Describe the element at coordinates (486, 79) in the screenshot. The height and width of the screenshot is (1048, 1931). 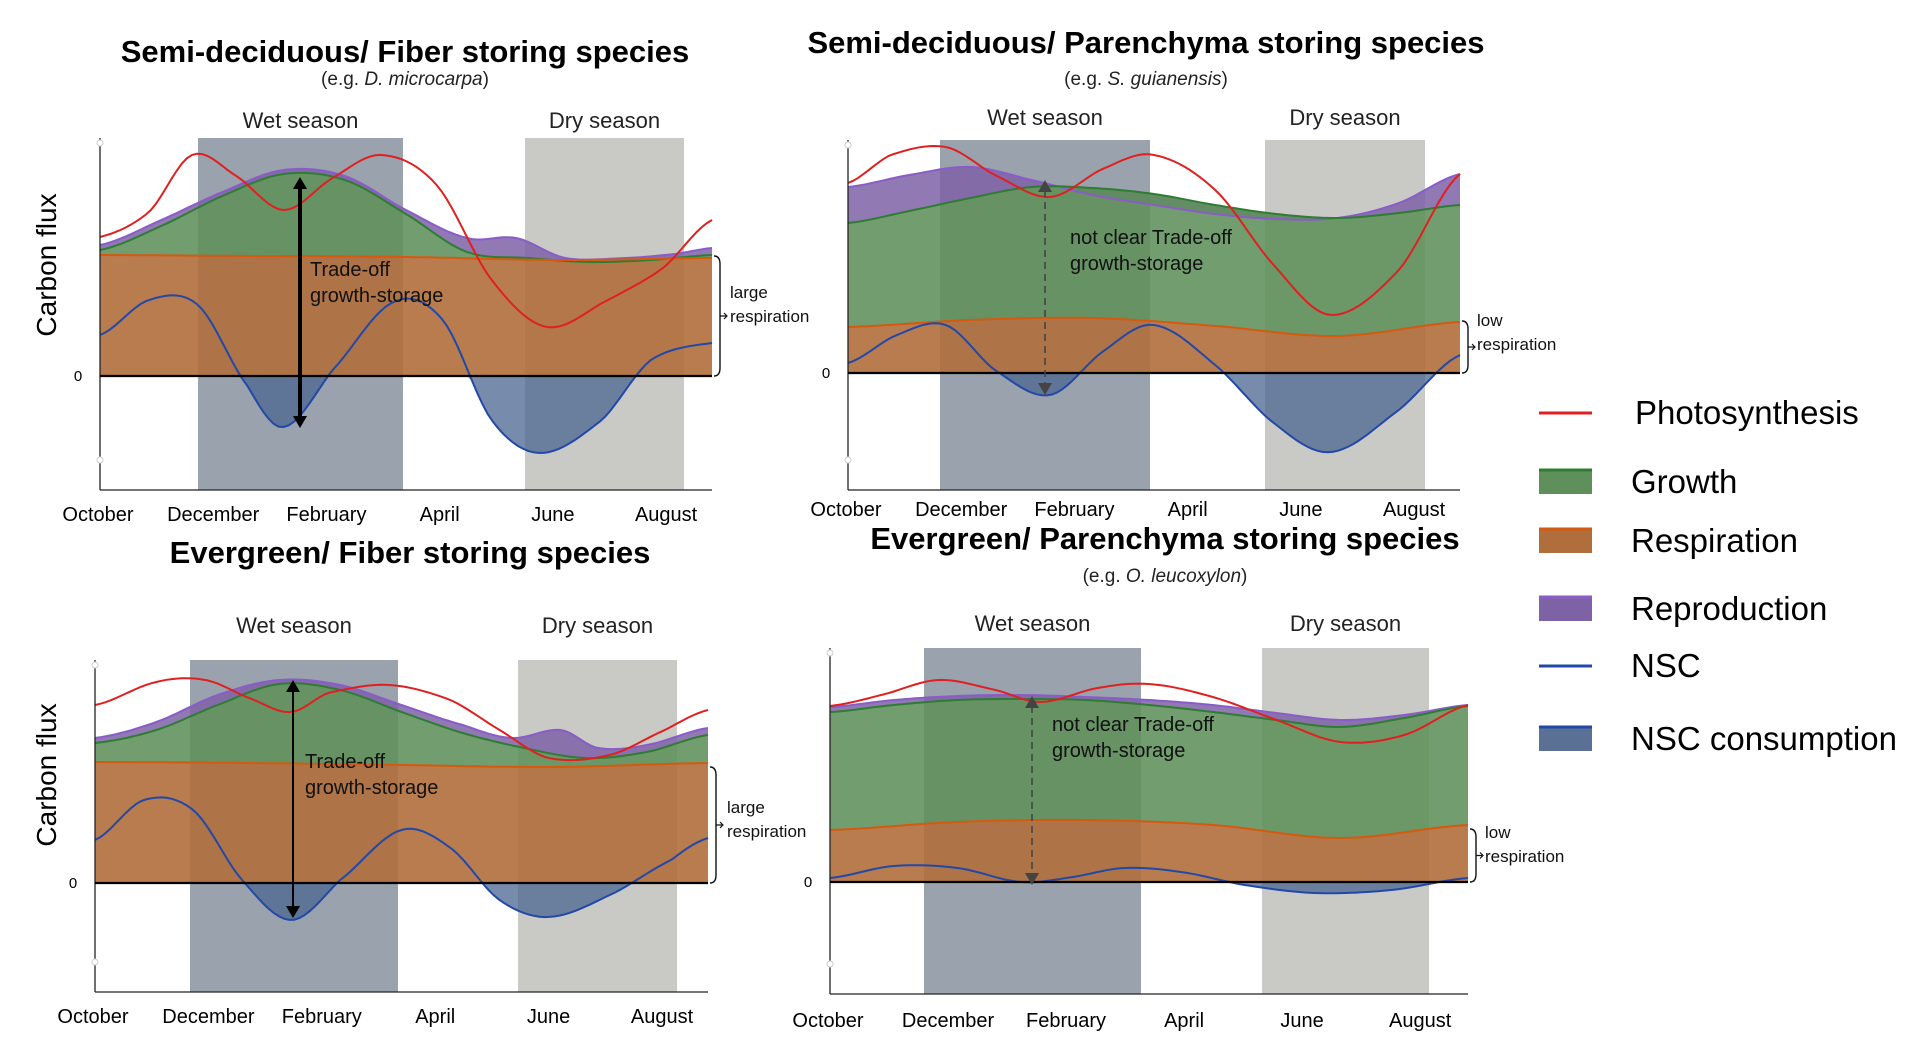
I see `subtitle-suffix: )` at that location.